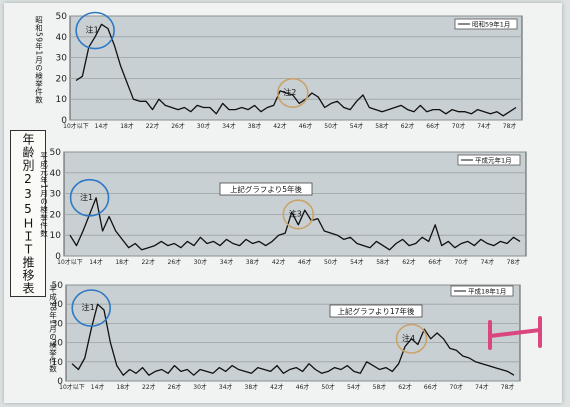 The width and height of the screenshot is (570, 407). I want to click on y-axis-label: 平成元年1月の検挙件数, so click(43, 195).